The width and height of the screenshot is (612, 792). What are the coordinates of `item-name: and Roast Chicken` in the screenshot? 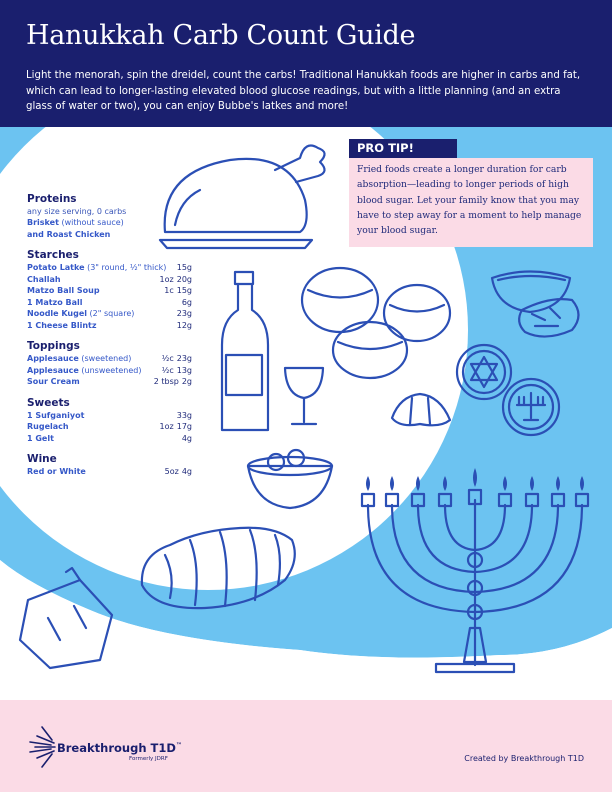 It's located at (69, 234).